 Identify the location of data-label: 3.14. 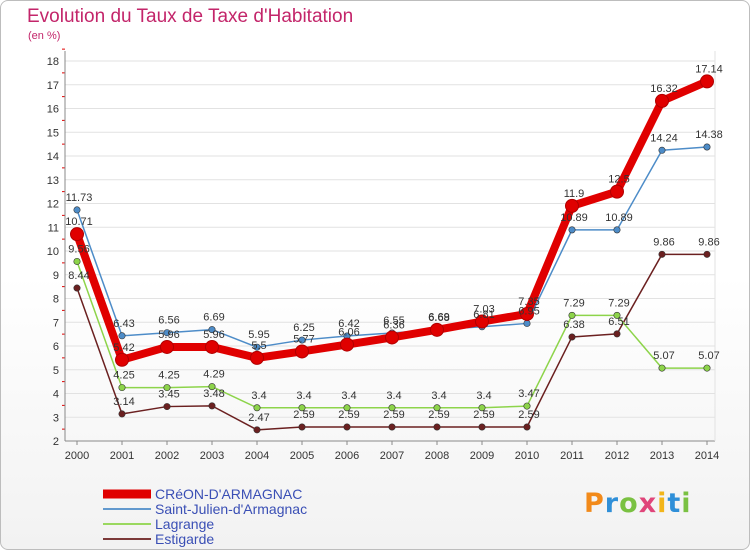
(123, 402).